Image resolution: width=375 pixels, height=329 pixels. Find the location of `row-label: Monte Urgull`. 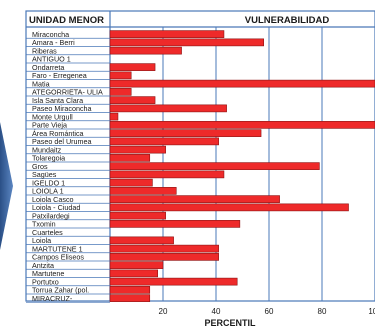

row-label: Monte Urgull is located at coordinates (52, 116).